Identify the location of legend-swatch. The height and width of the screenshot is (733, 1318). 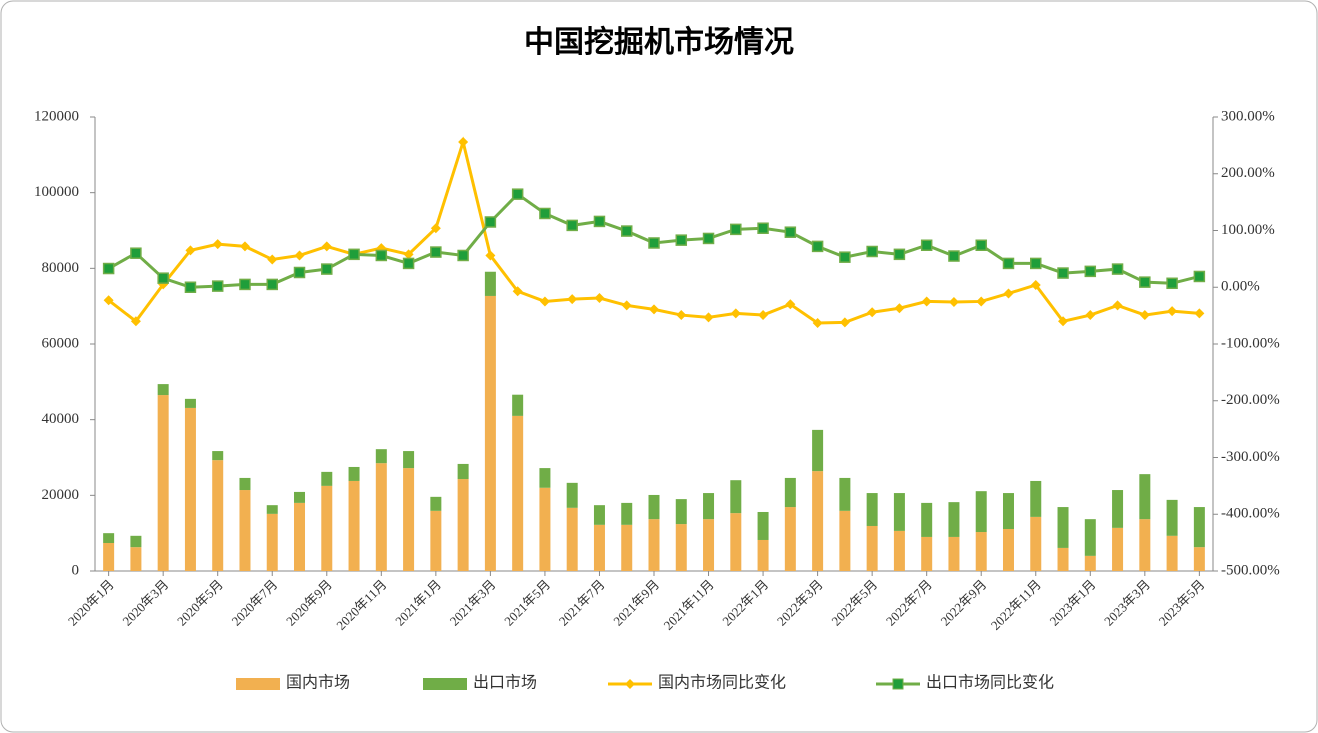
(445, 684).